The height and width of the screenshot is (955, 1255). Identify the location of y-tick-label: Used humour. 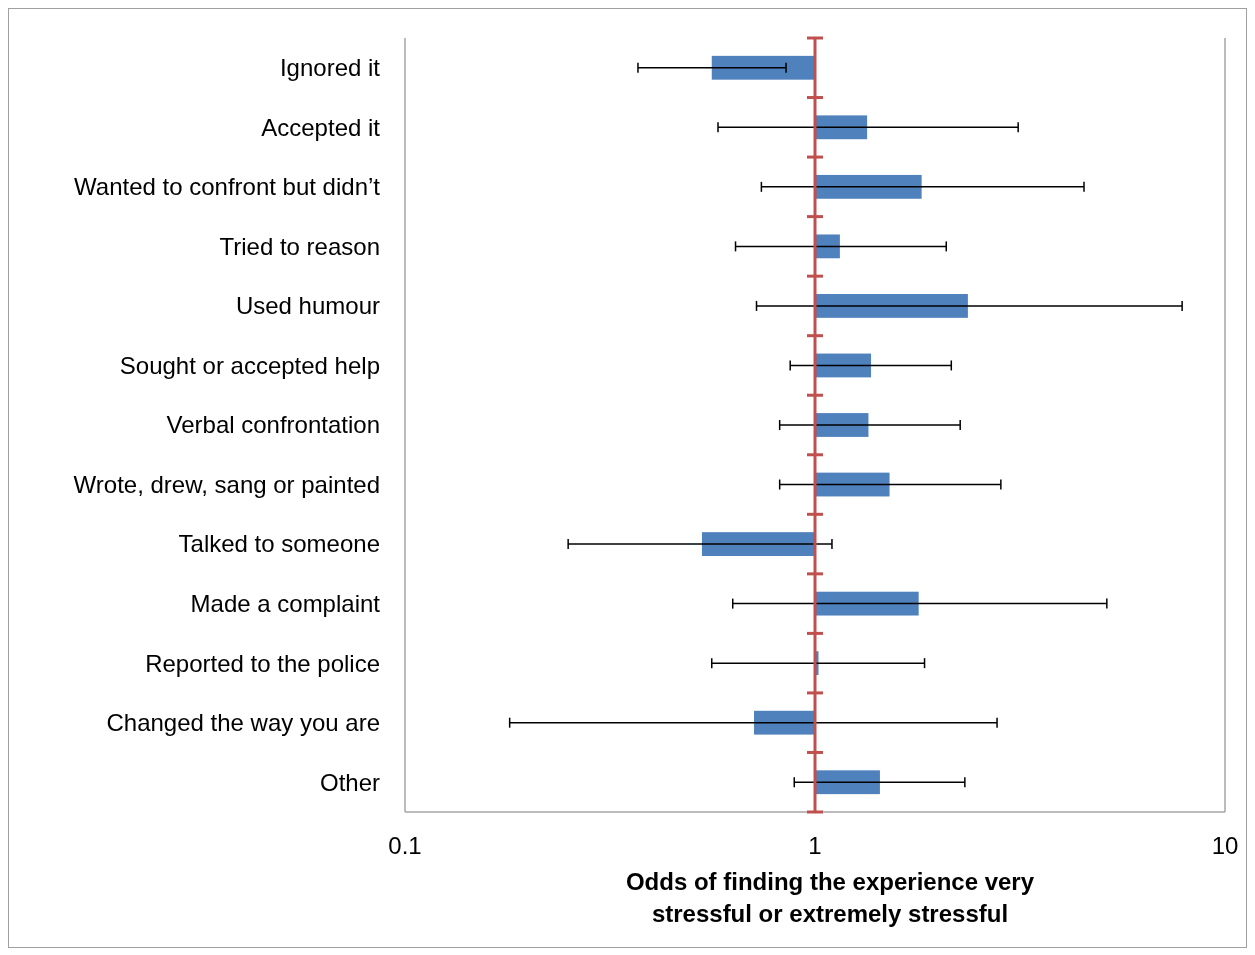
(307, 306).